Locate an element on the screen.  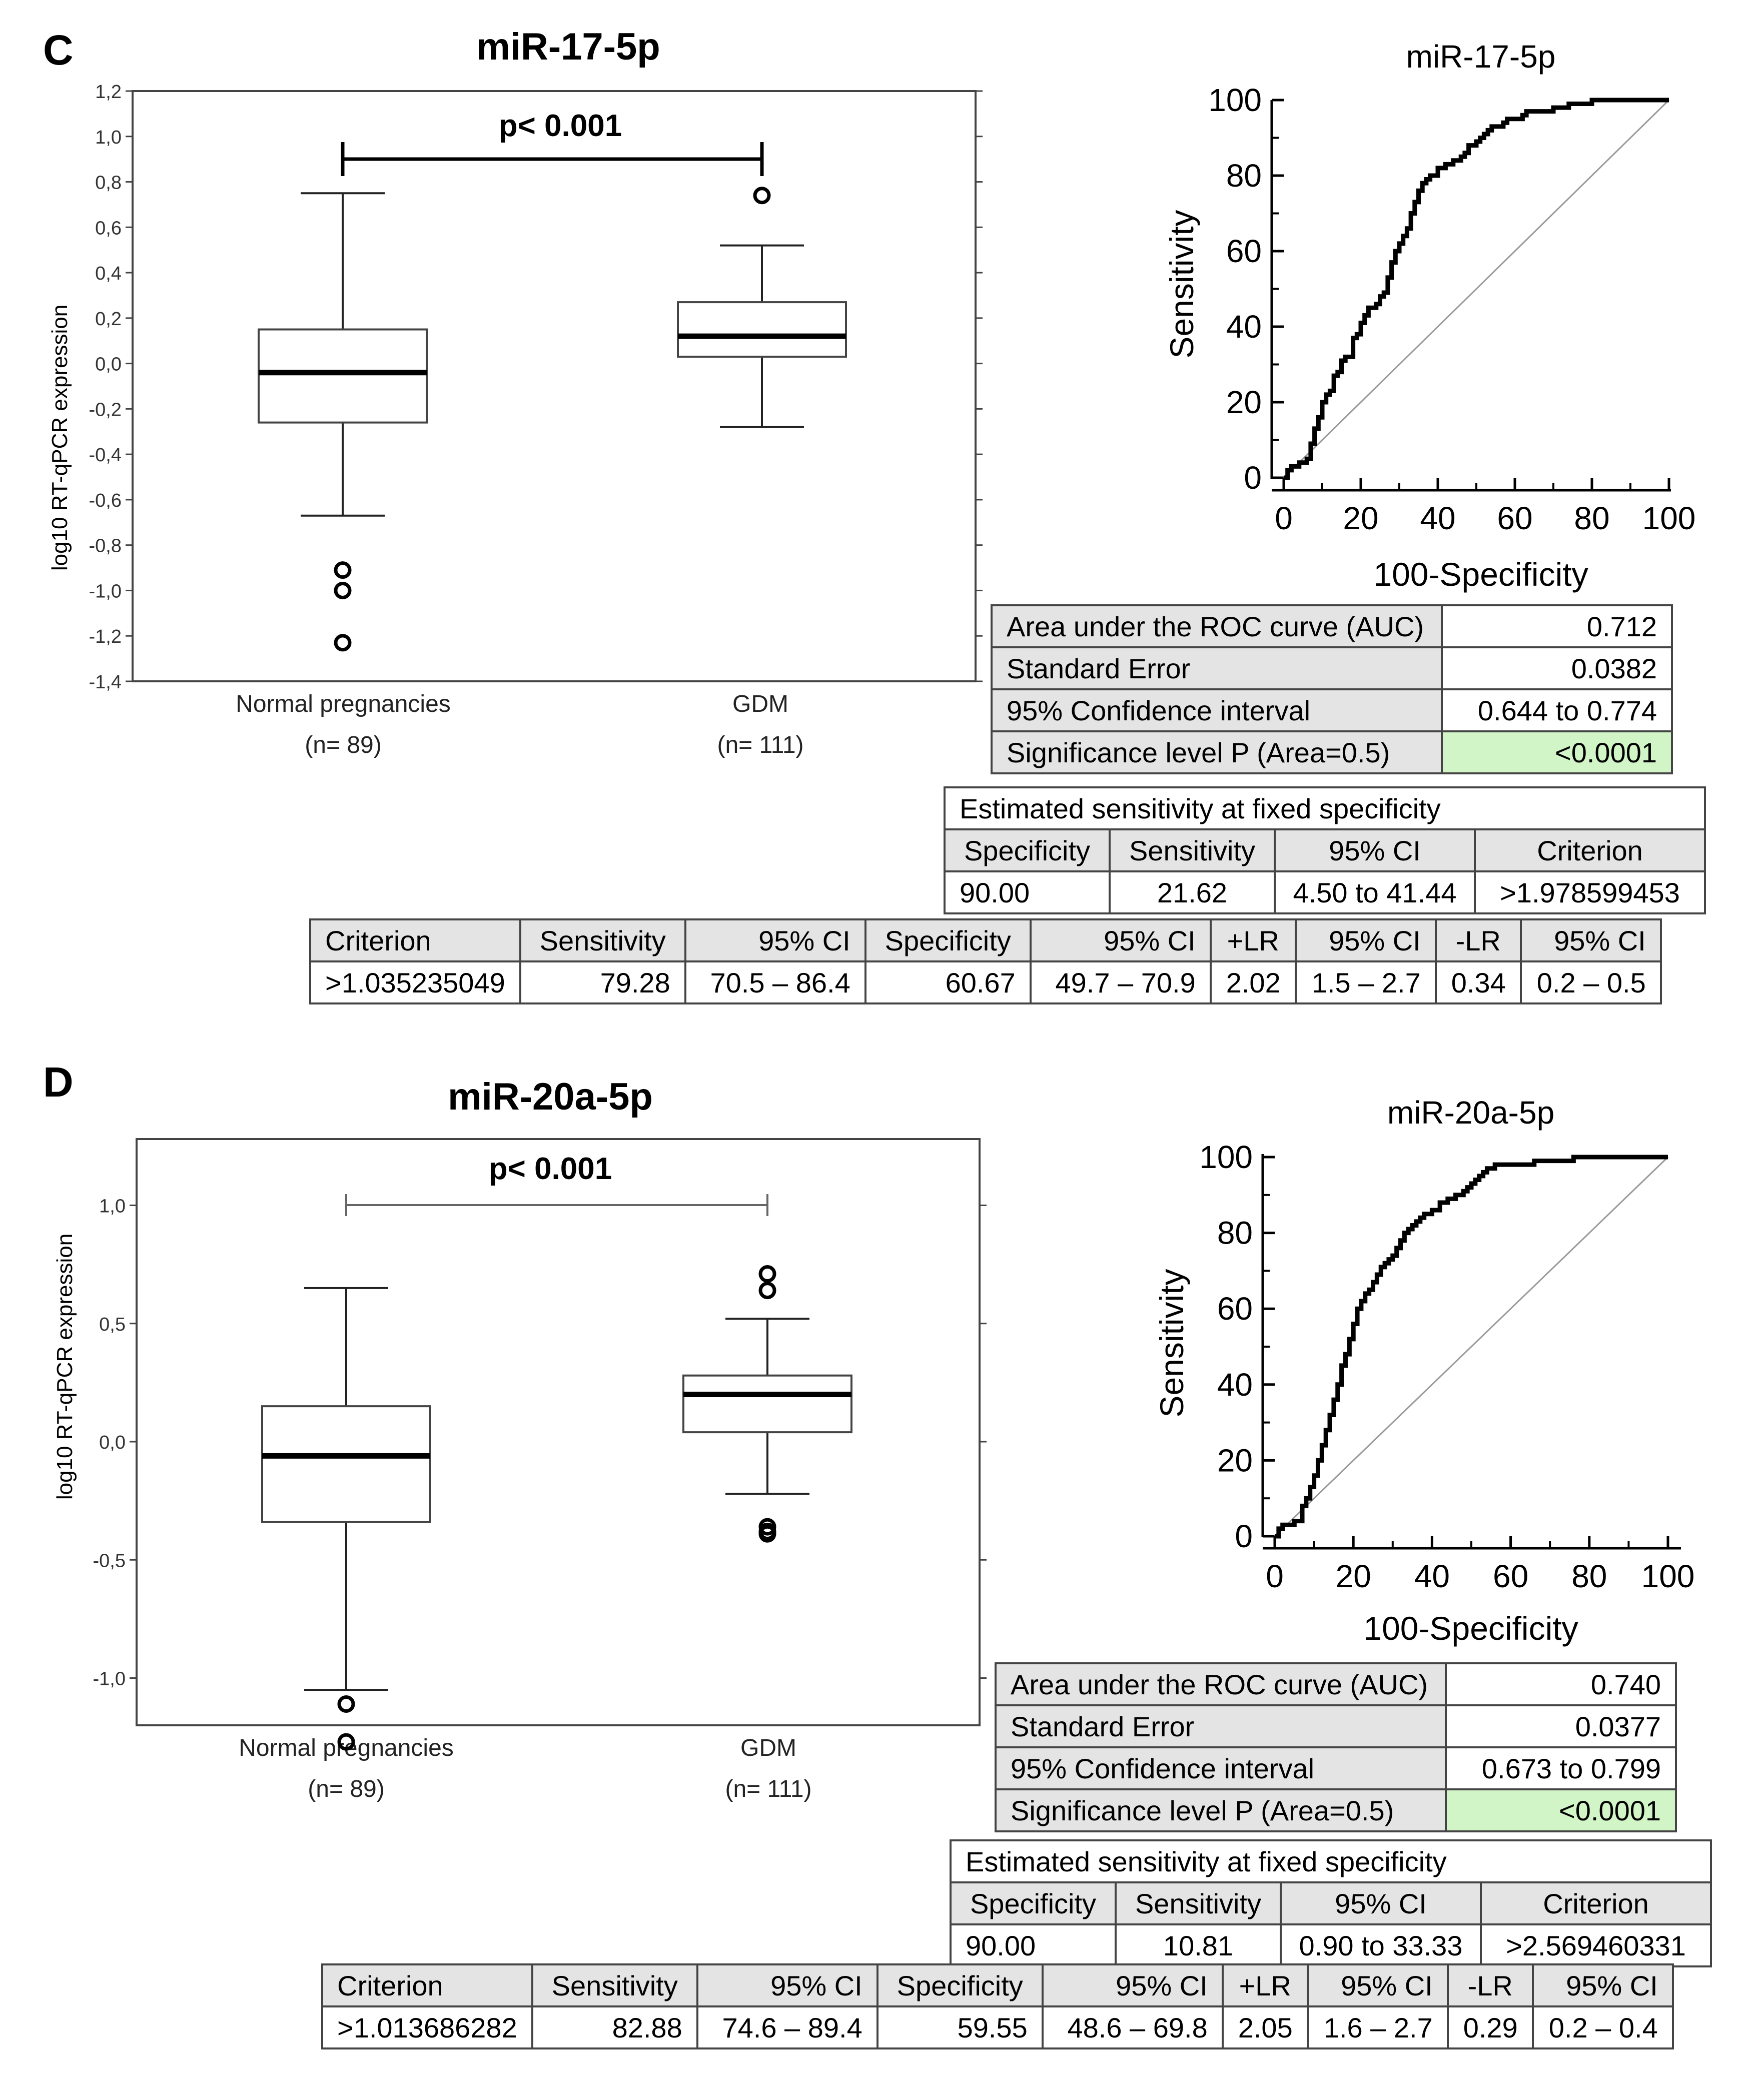
criterion-header-cell: Sensitivity is located at coordinates (602, 940).